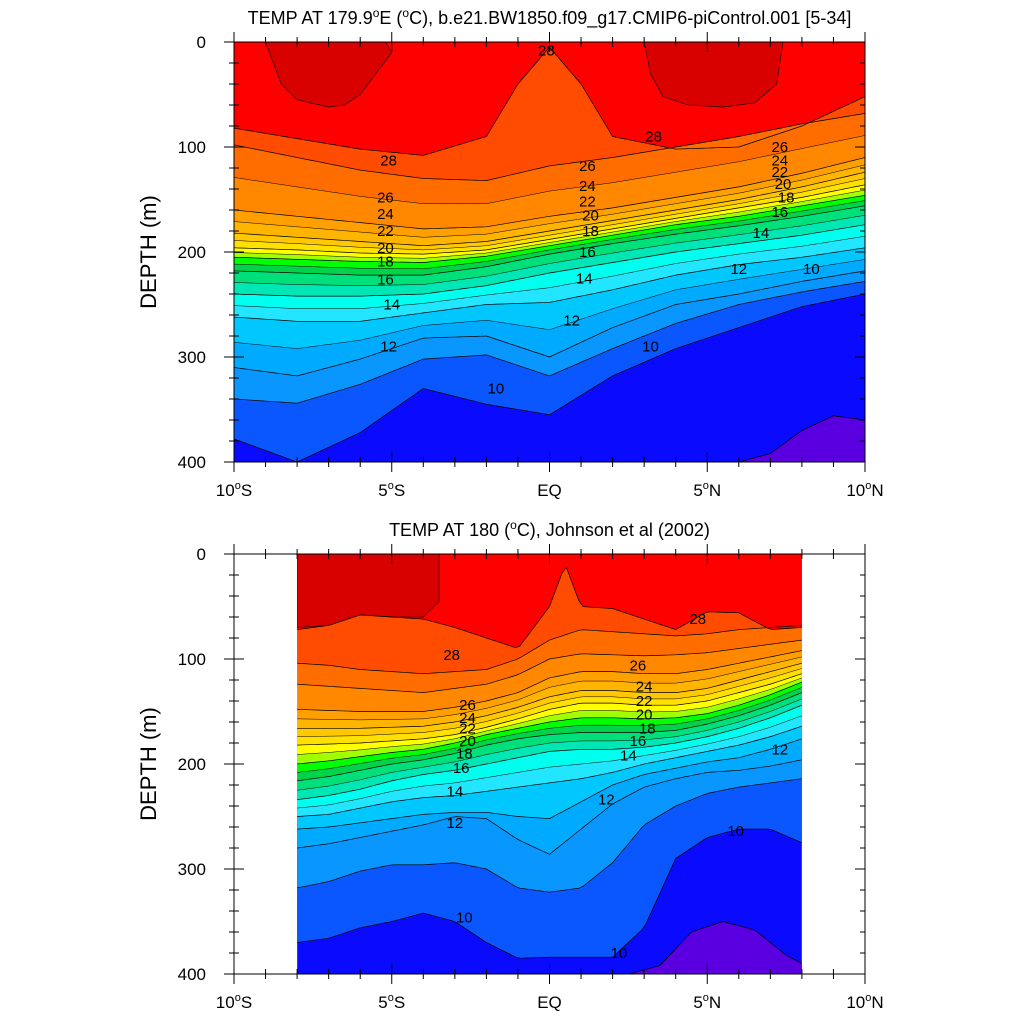 This screenshot has height=1024, width=1024. Describe the element at coordinates (201, 42) in the screenshot. I see `y-tick-label: 0` at that location.